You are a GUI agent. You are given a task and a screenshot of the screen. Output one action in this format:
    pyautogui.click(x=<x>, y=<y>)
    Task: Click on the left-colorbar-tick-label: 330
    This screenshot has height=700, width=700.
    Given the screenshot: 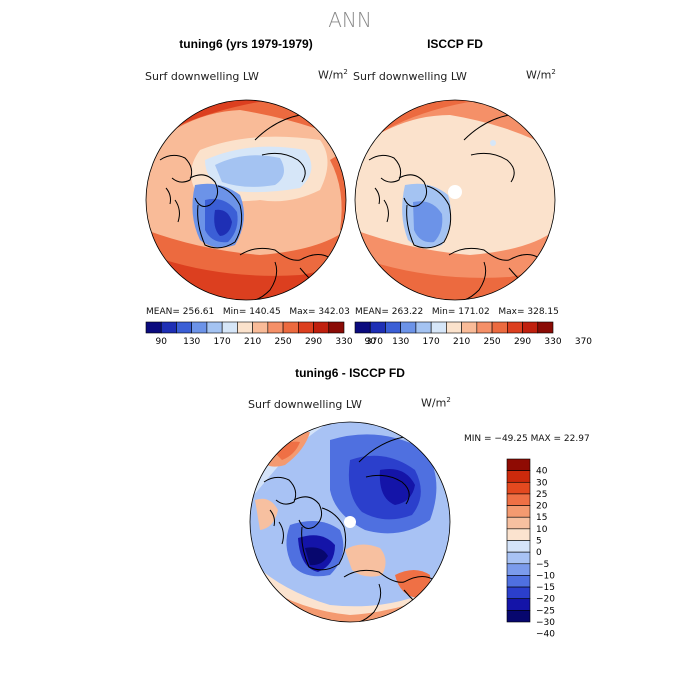 What is the action you would take?
    pyautogui.click(x=343, y=342)
    